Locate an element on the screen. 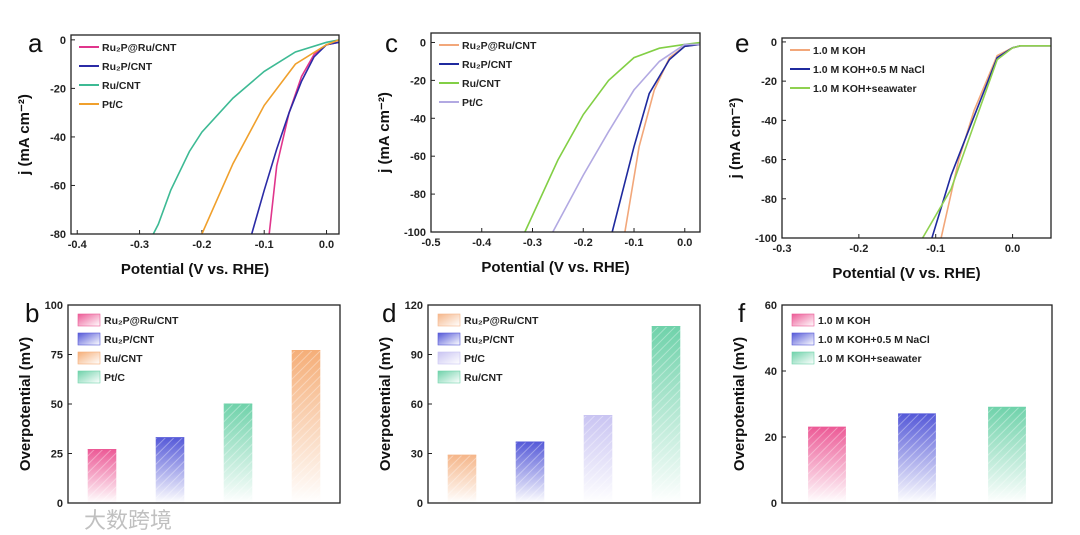 This screenshot has width=1080, height=535. y-axis-label: Overpotential (mV) is located at coordinates (25, 404).